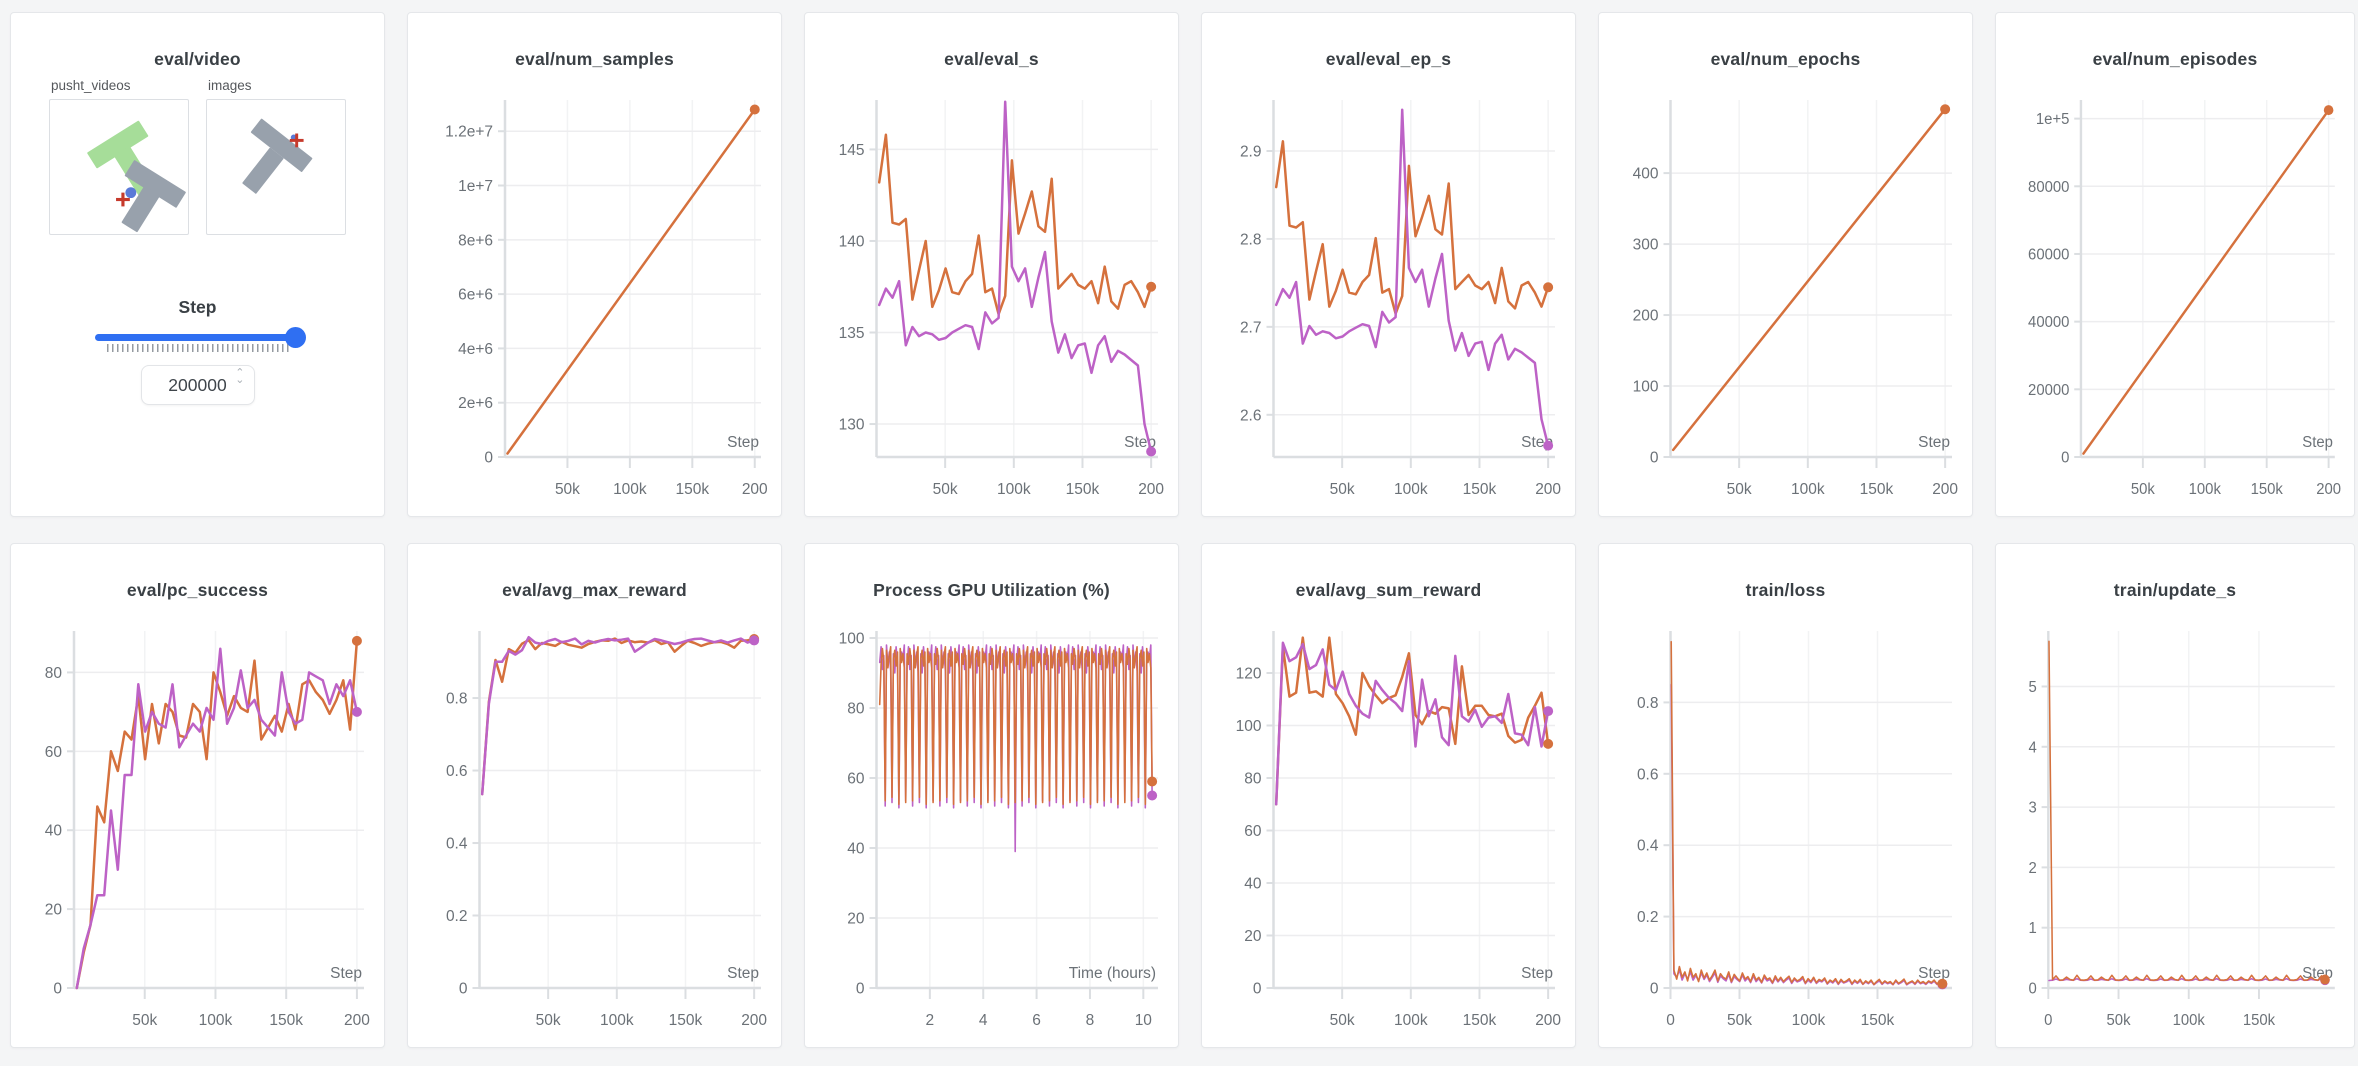  Describe the element at coordinates (295, 337) in the screenshot. I see `slider-knob` at that location.